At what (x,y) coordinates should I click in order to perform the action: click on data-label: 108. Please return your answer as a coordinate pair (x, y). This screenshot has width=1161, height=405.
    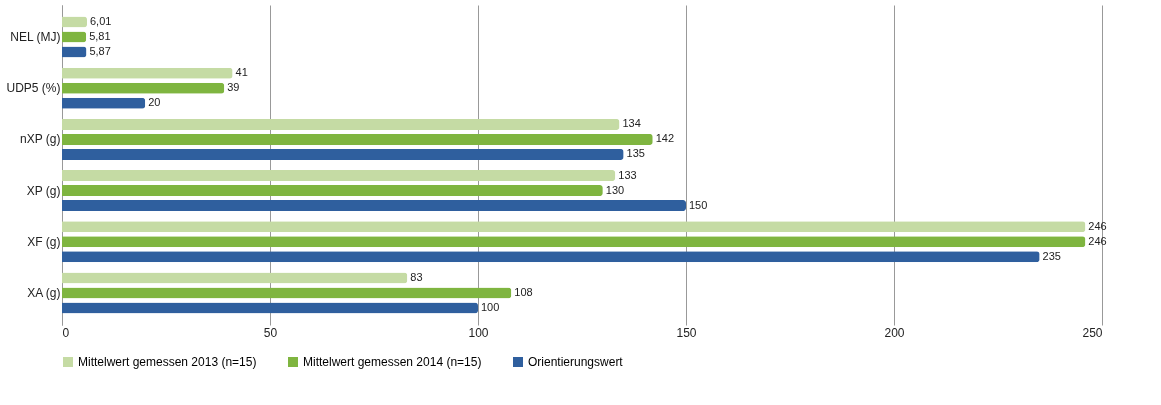
    Looking at the image, I should click on (523, 292).